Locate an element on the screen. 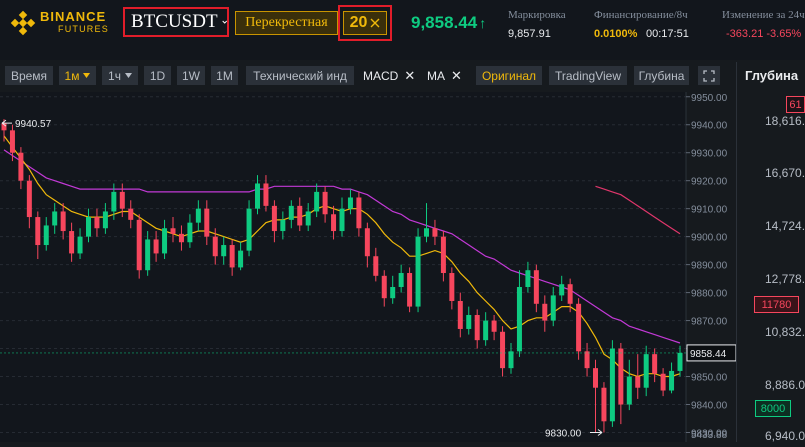 Image resolution: width=805 pixels, height=447 pixels. fullscreen-icon is located at coordinates (709, 75).